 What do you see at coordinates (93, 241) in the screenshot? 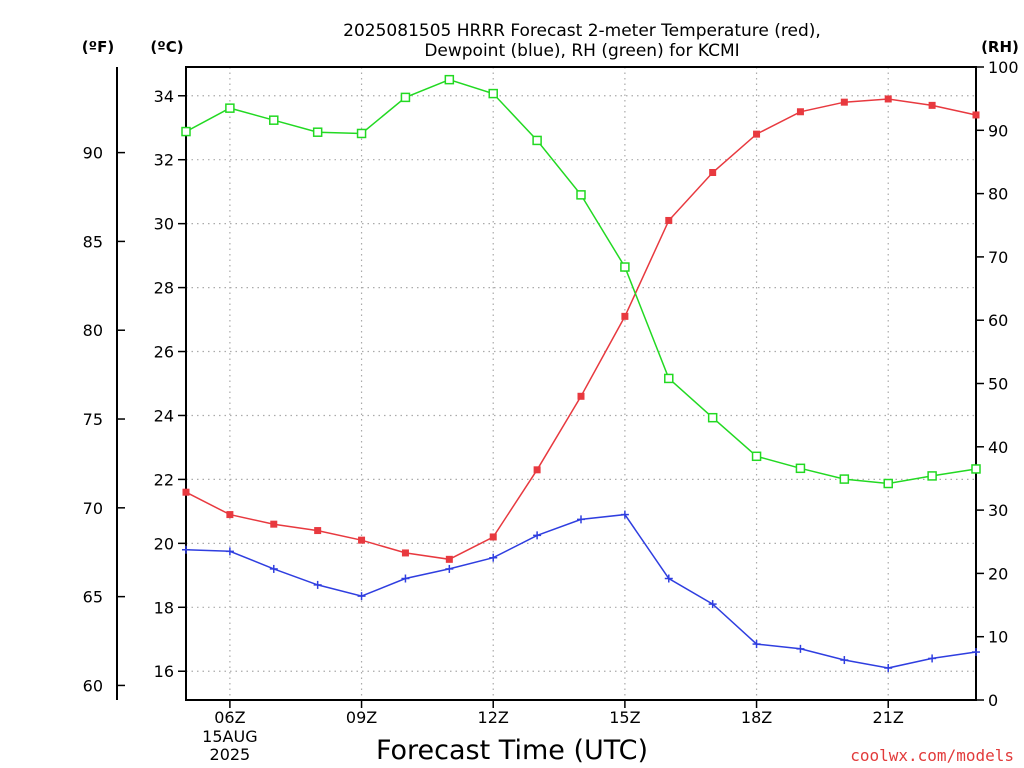
I see `fahrenheit-tick-label: 85` at bounding box center [93, 241].